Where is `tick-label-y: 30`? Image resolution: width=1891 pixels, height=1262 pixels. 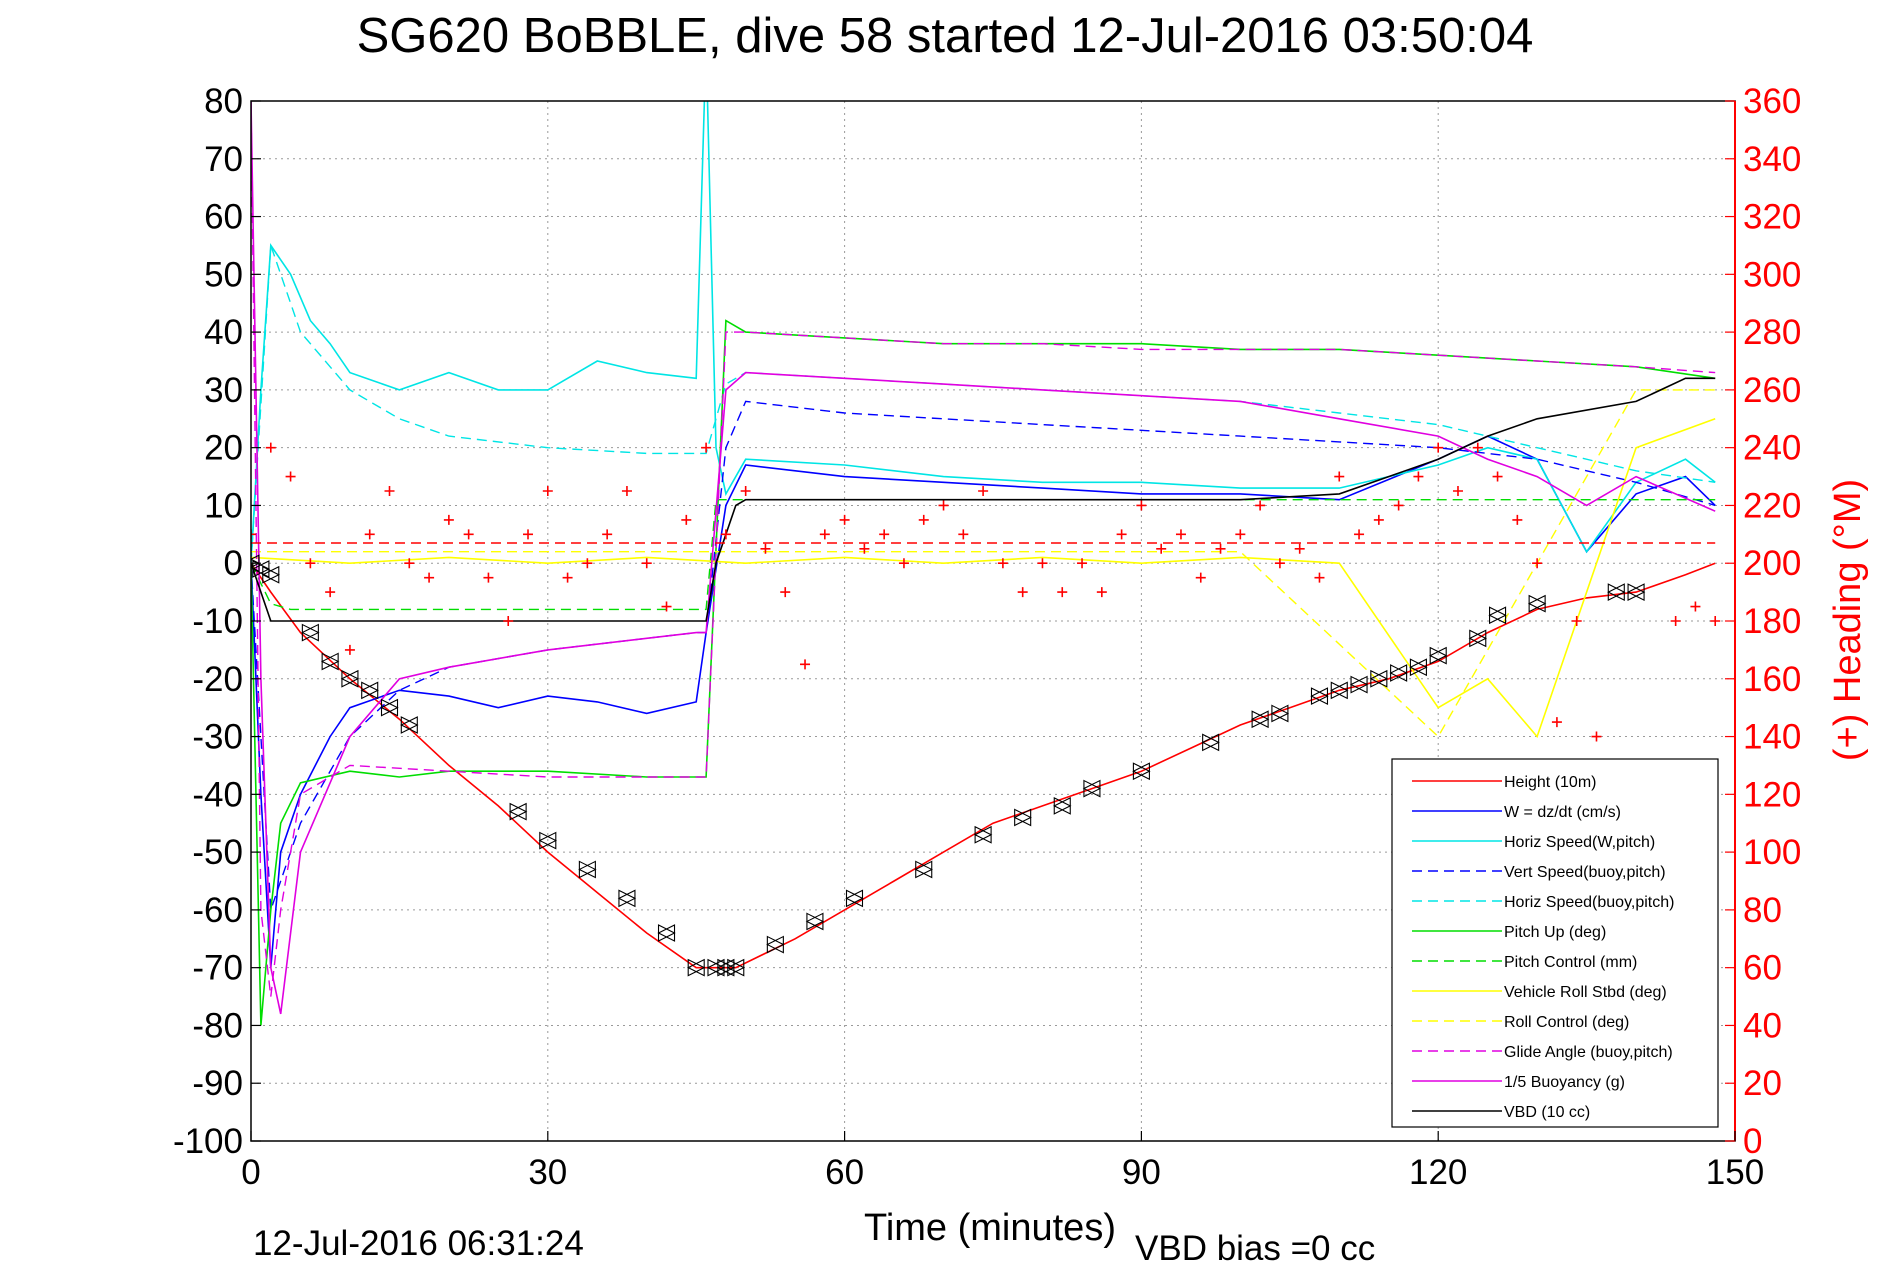
tick-label-y: 30 is located at coordinates (223, 390).